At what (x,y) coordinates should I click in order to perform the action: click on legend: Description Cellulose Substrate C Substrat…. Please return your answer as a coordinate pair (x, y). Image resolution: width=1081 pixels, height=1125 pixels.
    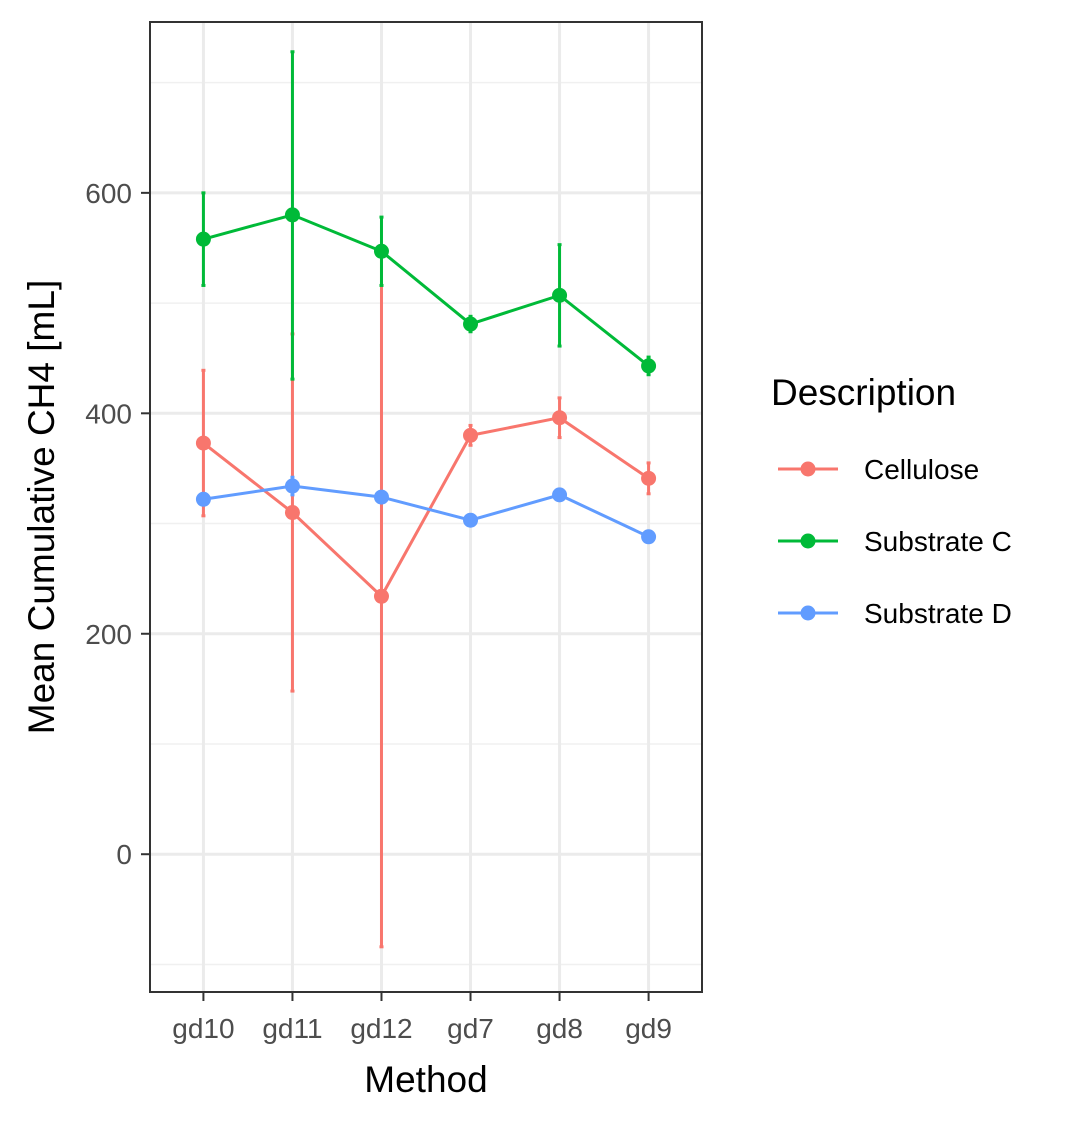
    Looking at the image, I should click on (891, 500).